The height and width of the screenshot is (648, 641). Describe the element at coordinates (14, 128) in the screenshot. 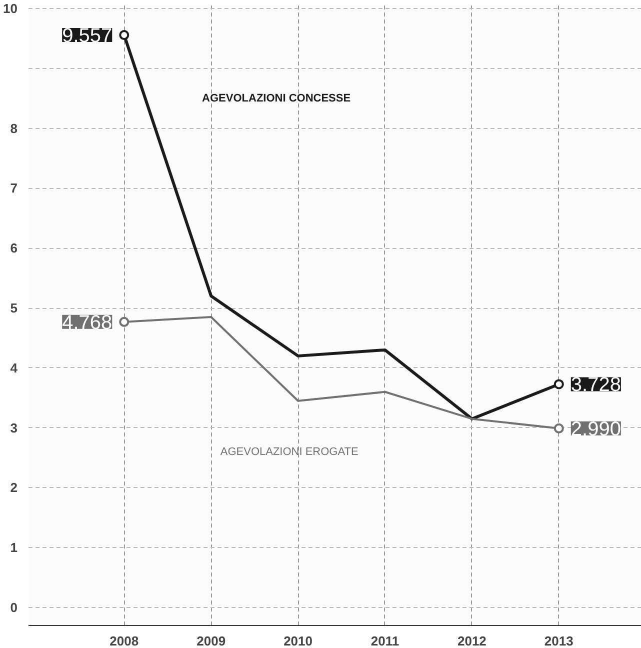

I see `y-tick-label: 8` at that location.